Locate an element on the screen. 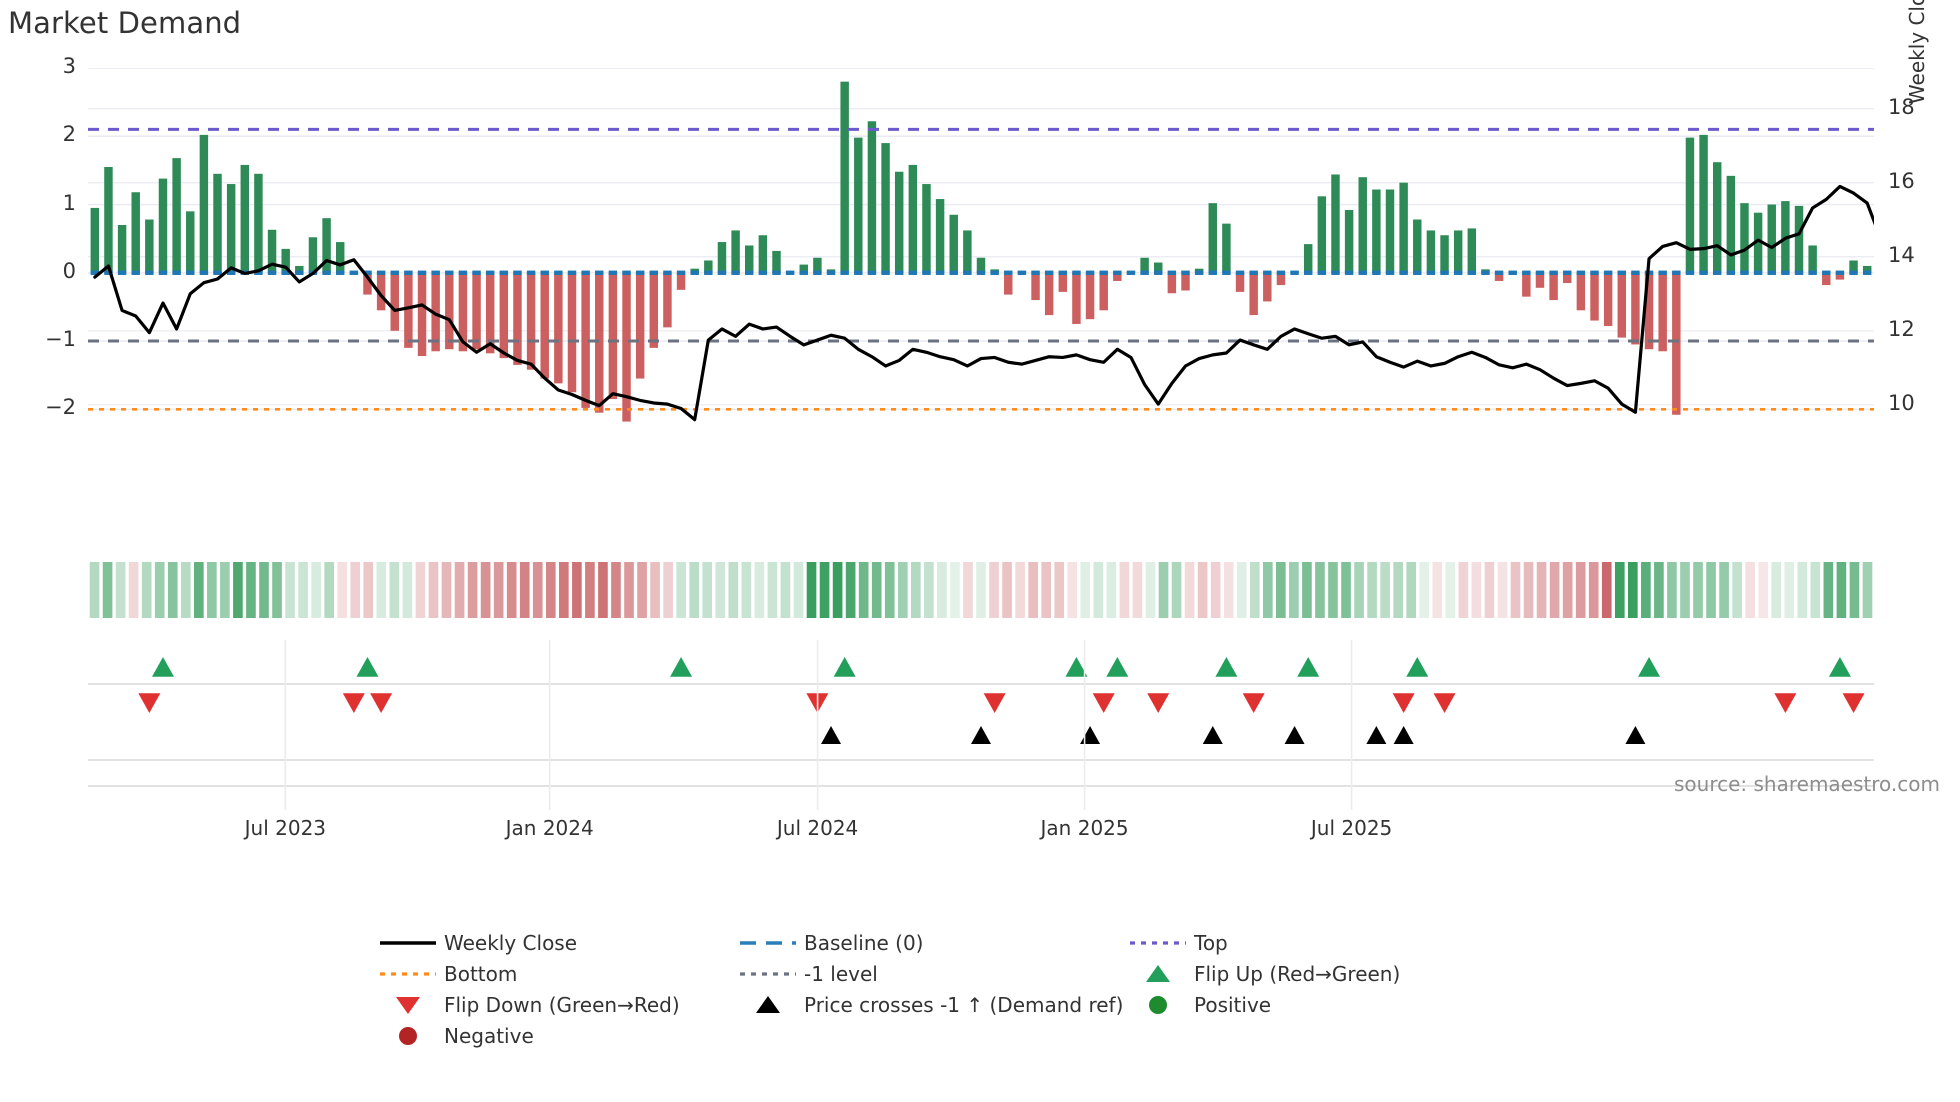 The image size is (1960, 1102). legend-label-price-crosses: Price crosses -1 ↑ (Demand ref) is located at coordinates (964, 1005).